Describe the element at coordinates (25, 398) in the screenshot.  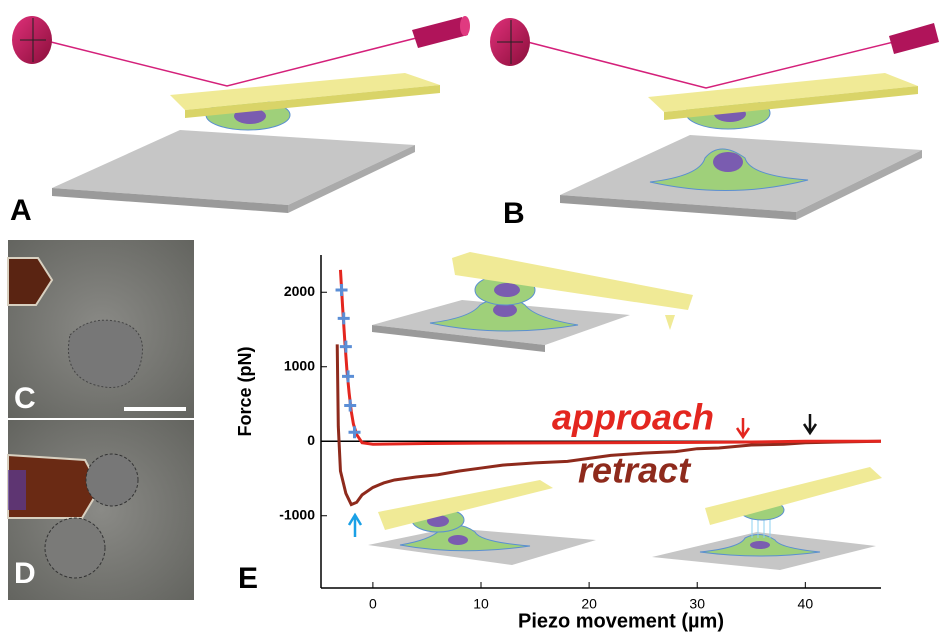
I see `panel-label: C` at that location.